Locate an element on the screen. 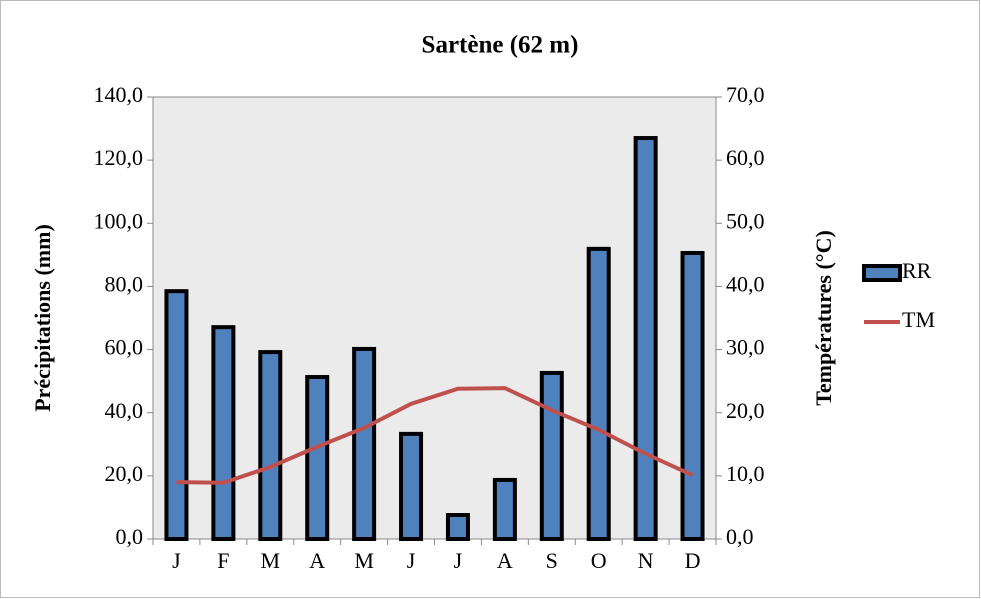 This screenshot has width=981, height=599. y-tick-label: 140,0 is located at coordinates (119, 94).